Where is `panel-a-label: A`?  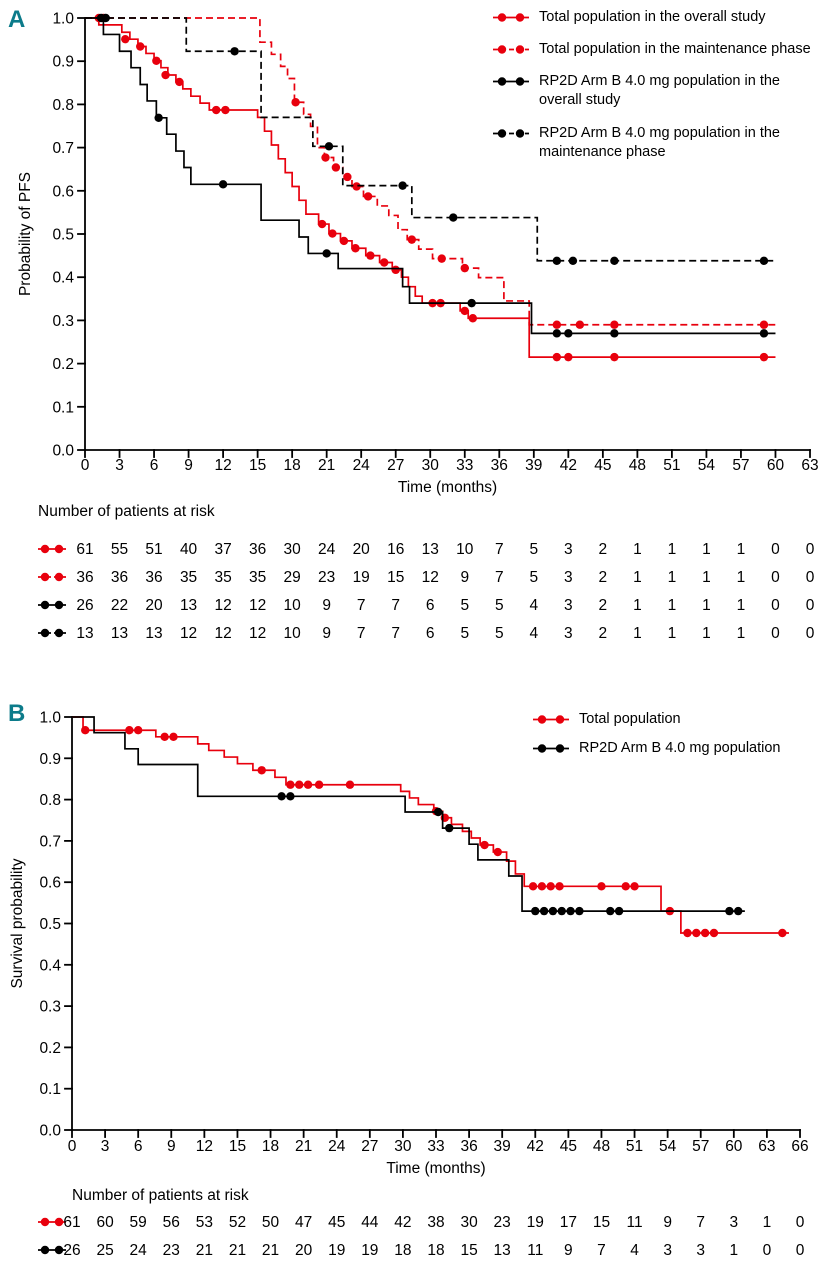 panel-a-label: A is located at coordinates (17, 19).